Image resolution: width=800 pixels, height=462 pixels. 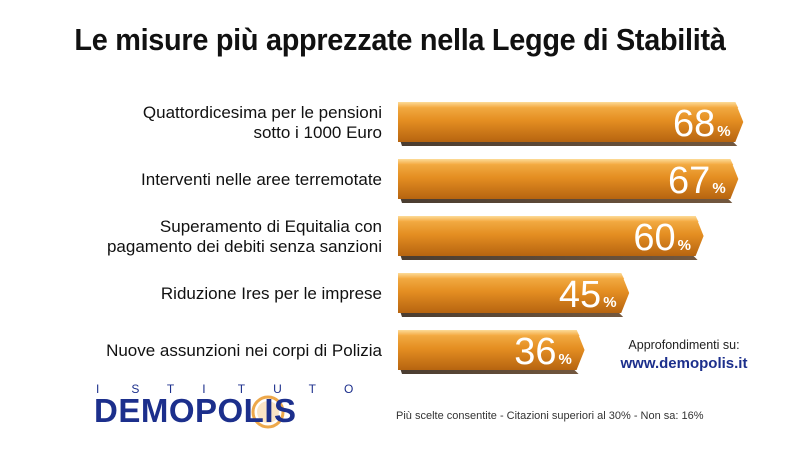 What do you see at coordinates (244, 350) in the screenshot?
I see `category-label: Nuove assunzioni nei corpi di Polizia` at bounding box center [244, 350].